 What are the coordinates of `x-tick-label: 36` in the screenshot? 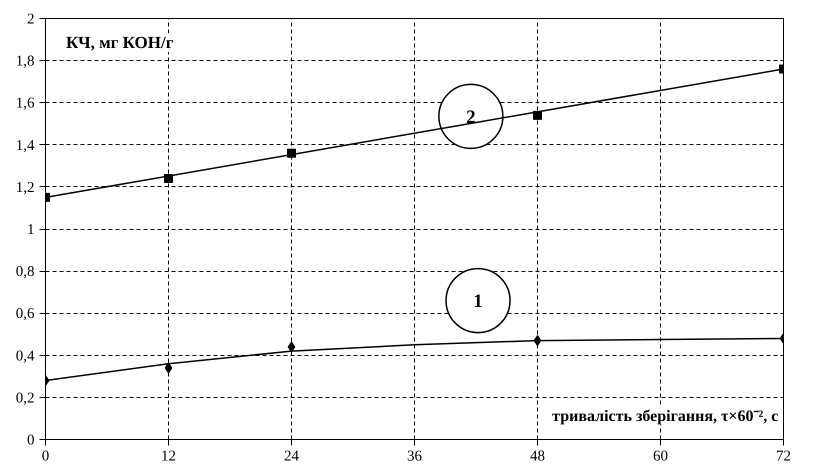 It's located at (414, 456).